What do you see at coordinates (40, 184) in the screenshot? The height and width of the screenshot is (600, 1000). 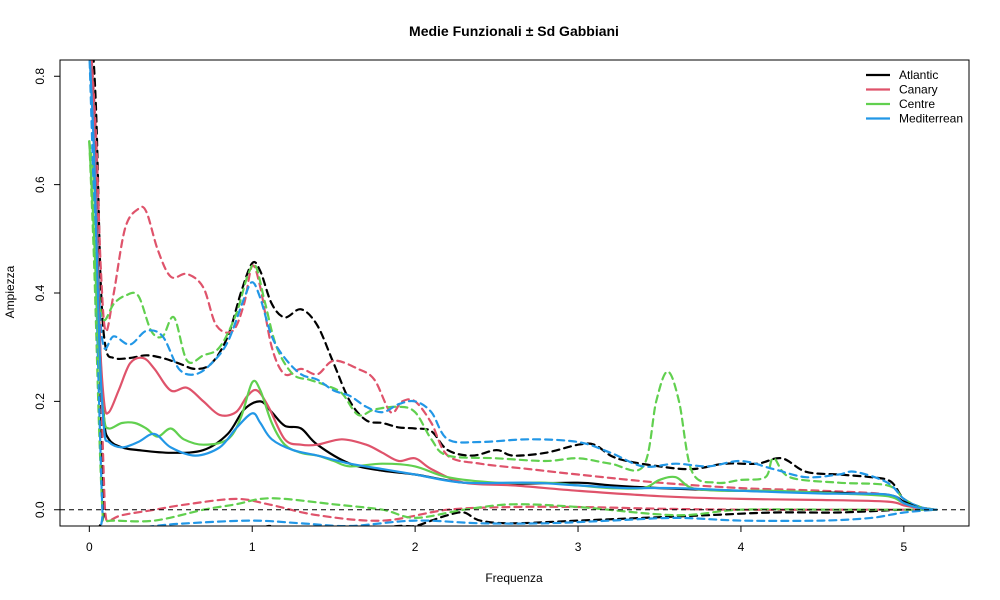 I see `y-tick-label: 0.6` at bounding box center [40, 184].